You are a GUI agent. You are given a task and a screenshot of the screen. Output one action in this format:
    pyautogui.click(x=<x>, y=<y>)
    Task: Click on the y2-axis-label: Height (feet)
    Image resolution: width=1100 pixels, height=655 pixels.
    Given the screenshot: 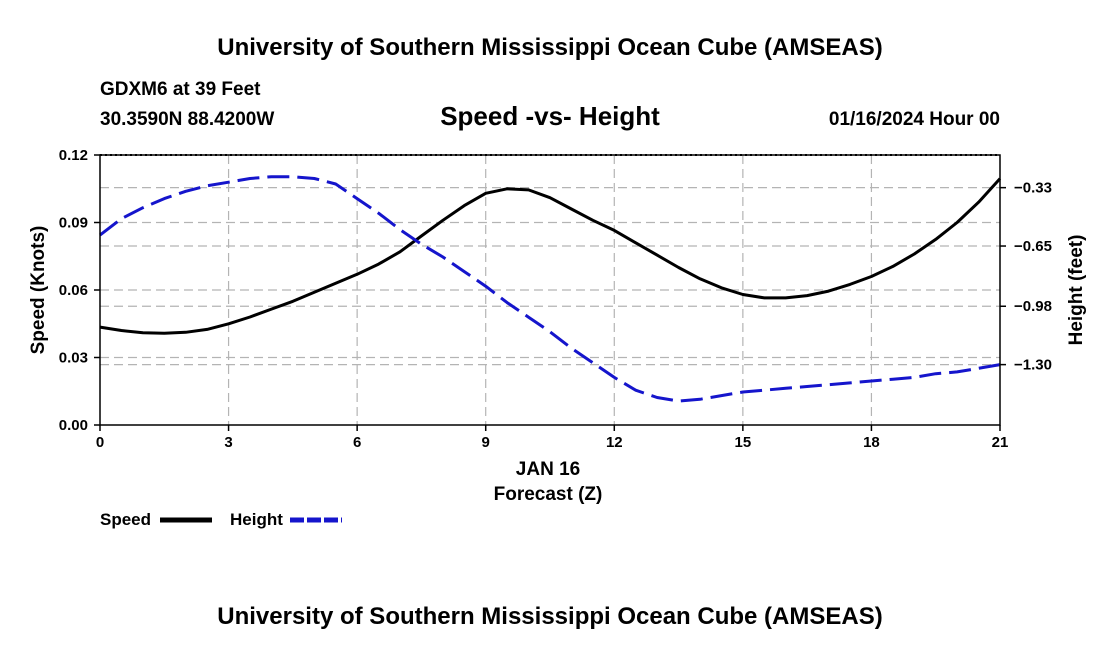 What is the action you would take?
    pyautogui.click(x=1076, y=290)
    